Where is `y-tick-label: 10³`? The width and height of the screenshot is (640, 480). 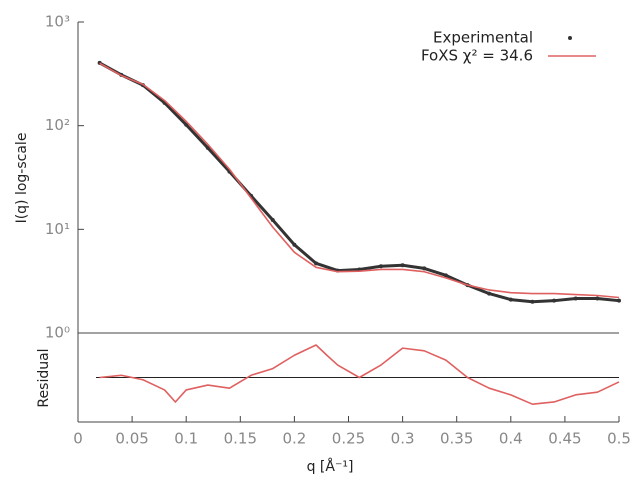 y-tick-label: 10³ is located at coordinates (57, 22).